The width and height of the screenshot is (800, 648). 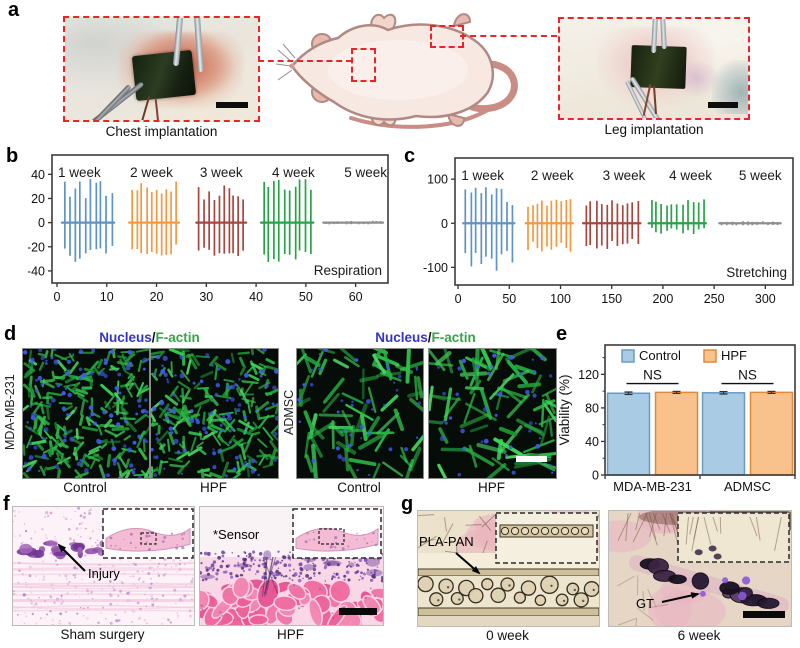 I want to click on leg-photo-caption: Leg implantation, so click(x=654, y=129).